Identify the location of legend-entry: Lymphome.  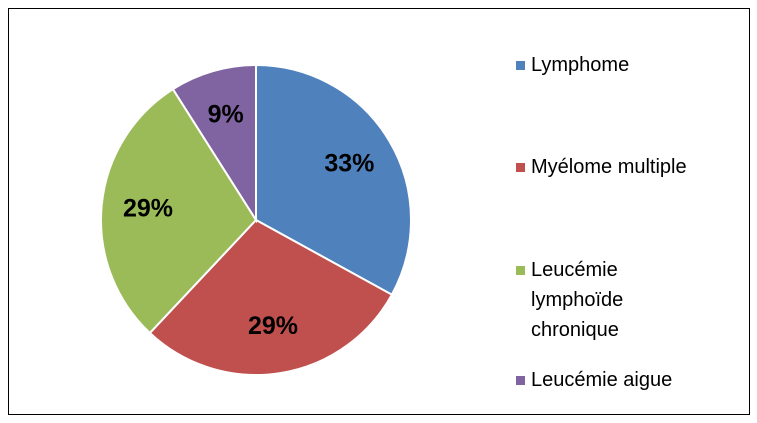
(611, 65).